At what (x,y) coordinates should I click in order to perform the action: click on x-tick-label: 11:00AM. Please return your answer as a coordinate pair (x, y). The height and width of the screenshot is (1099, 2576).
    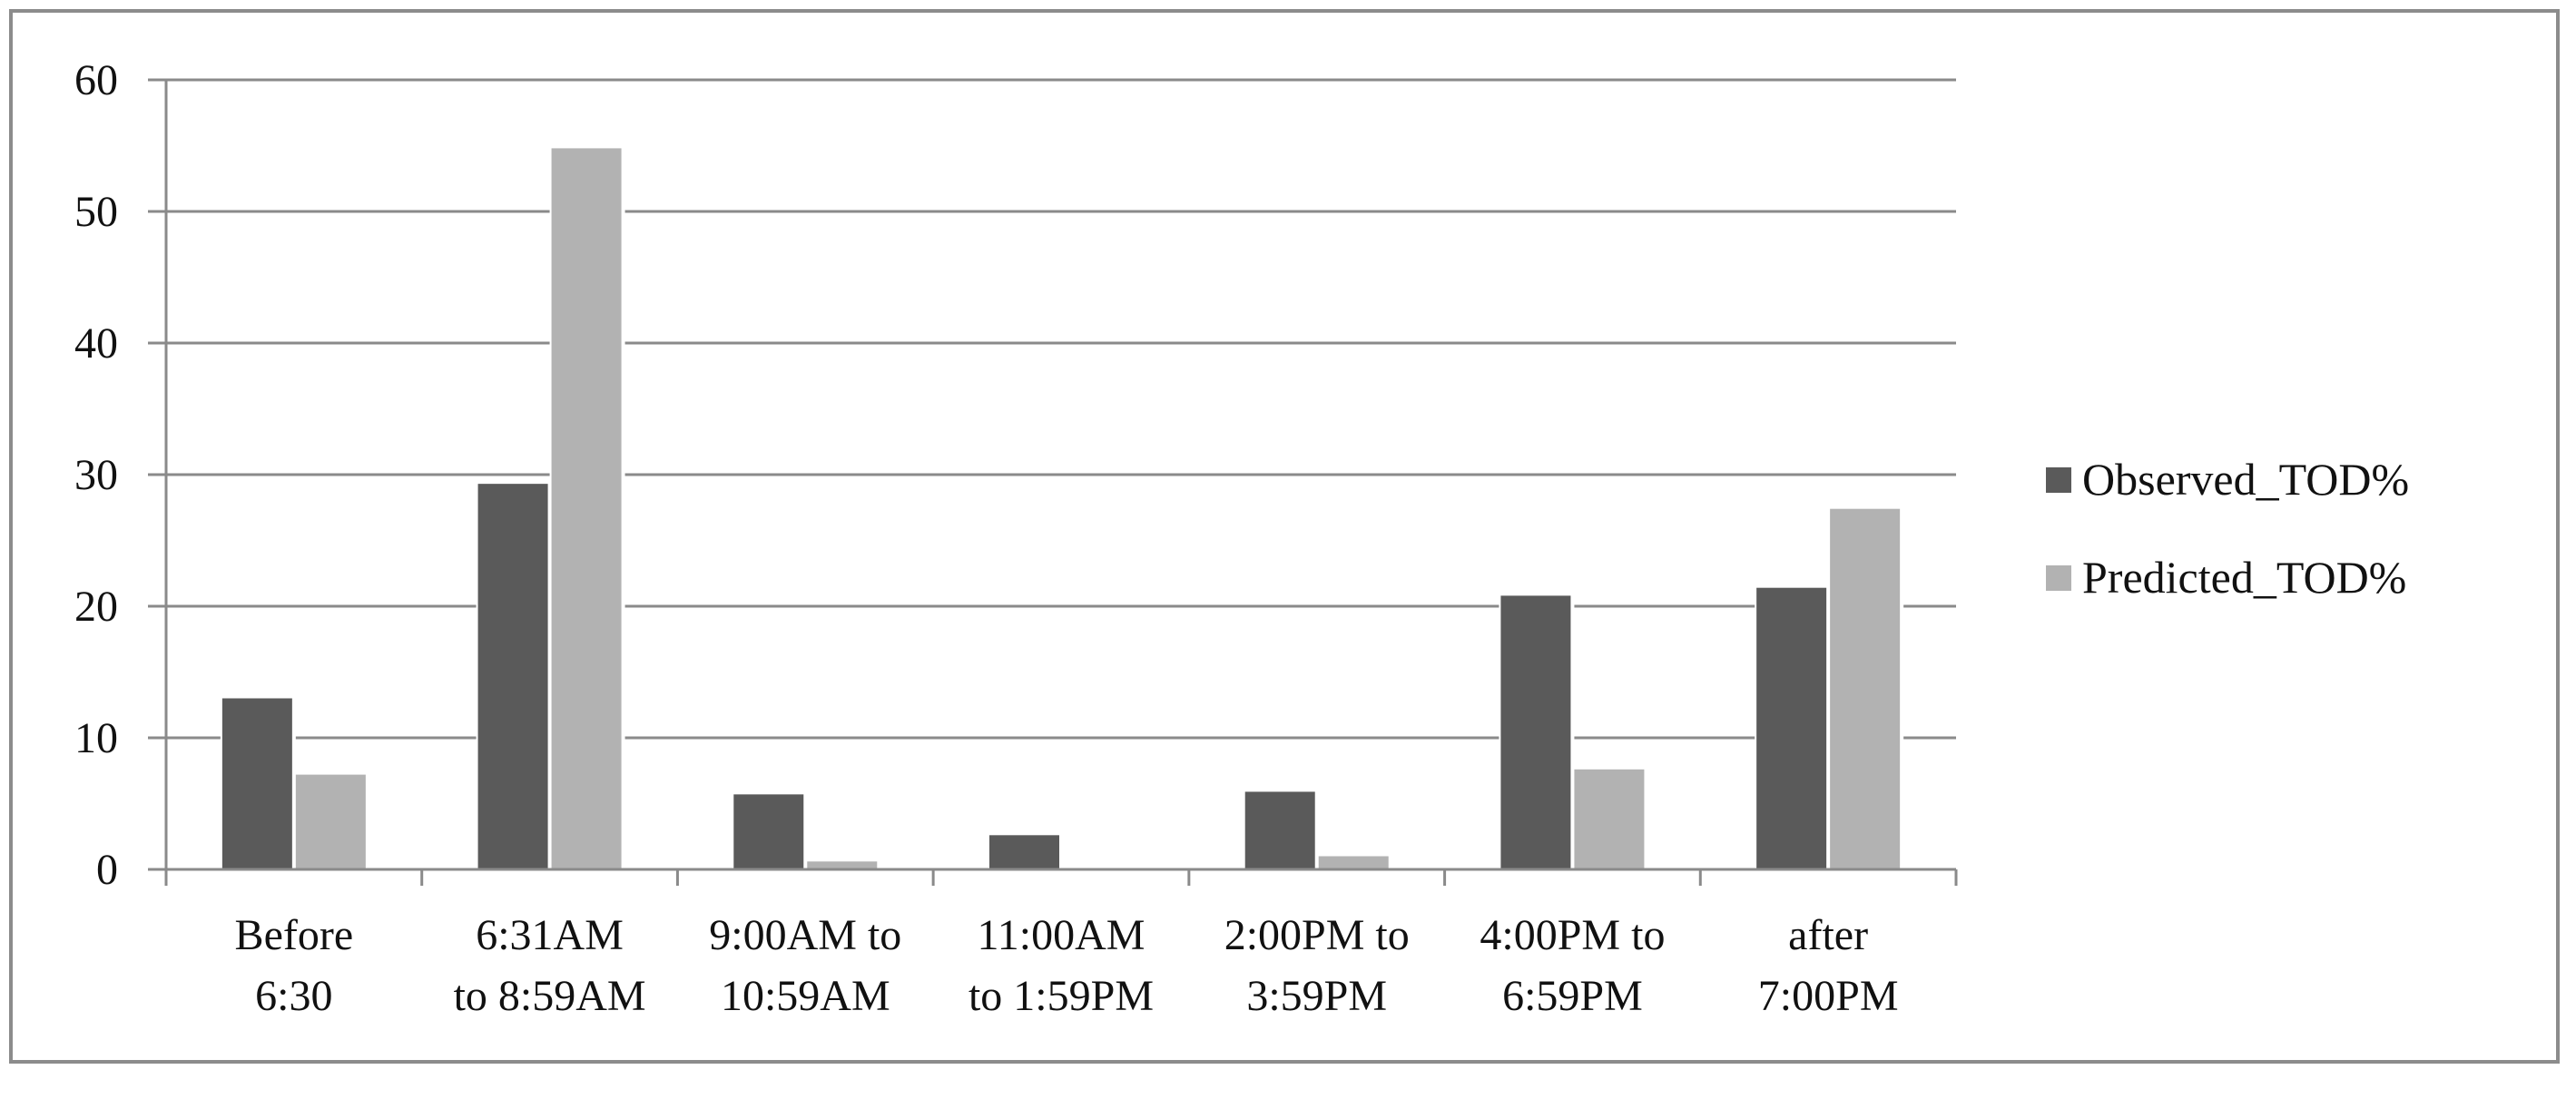
    Looking at the image, I should click on (1061, 935).